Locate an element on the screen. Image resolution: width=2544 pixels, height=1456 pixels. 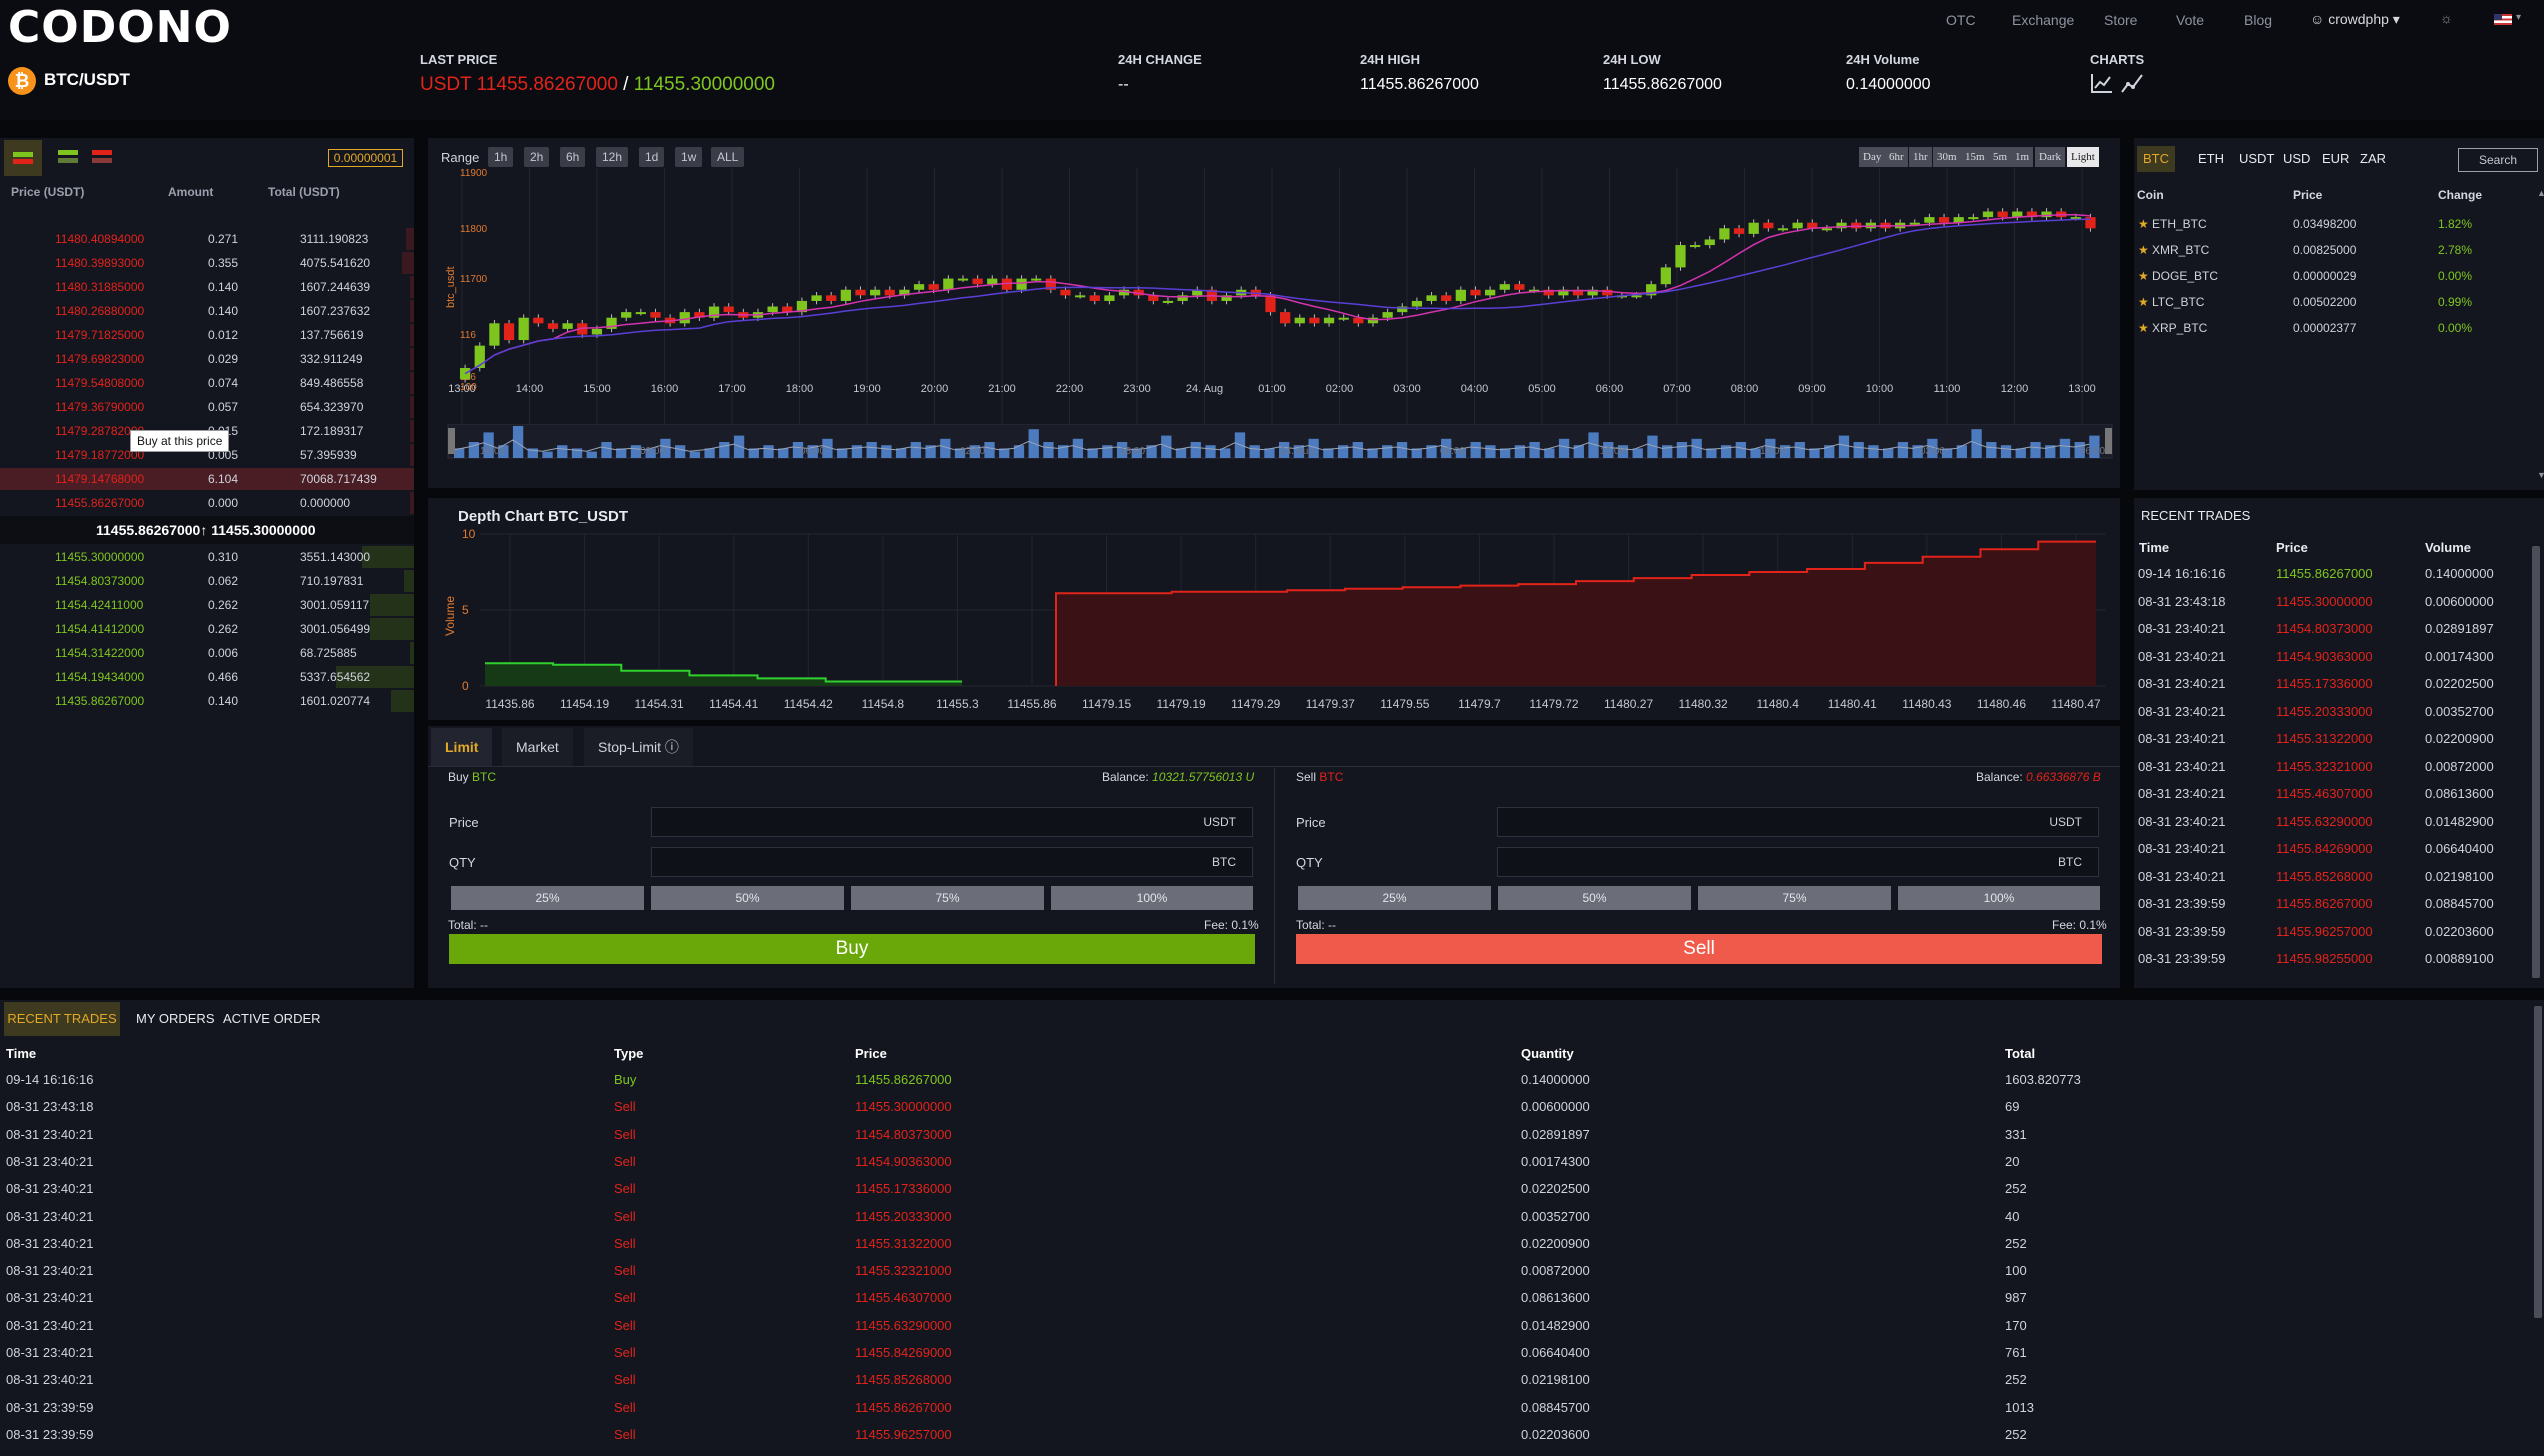
ask-row: 11479.71825000 0.012 137.756619 is located at coordinates (207, 335).